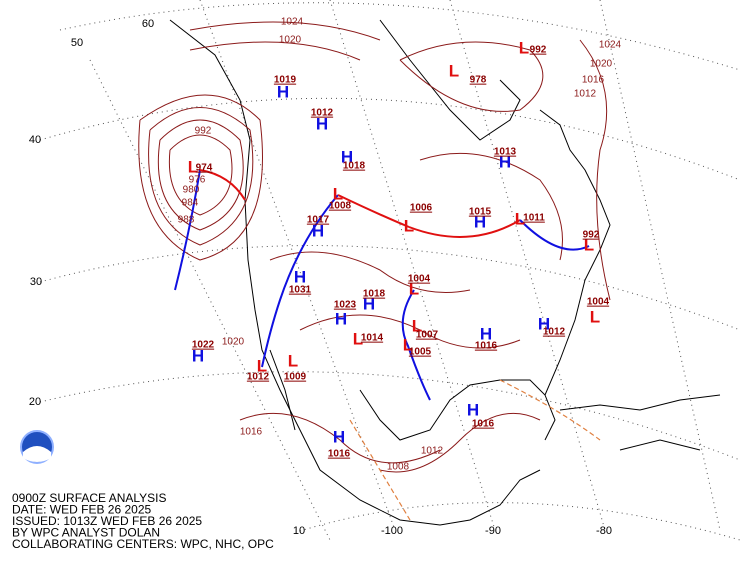 This screenshot has height=567, width=748. I want to click on longitude-label: -100, so click(392, 531).